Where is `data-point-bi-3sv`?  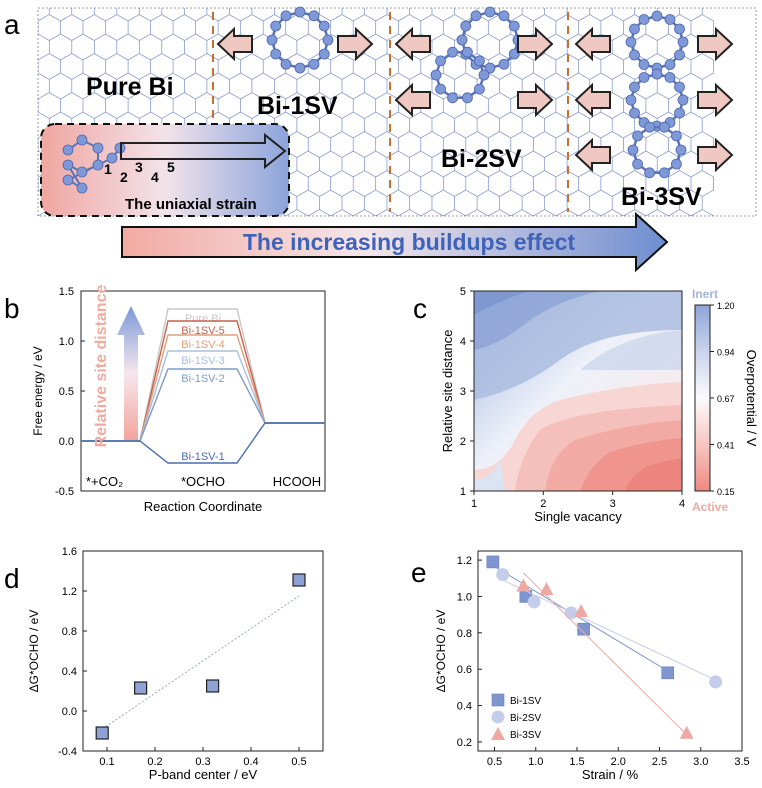
data-point-bi-3sv is located at coordinates (523, 585).